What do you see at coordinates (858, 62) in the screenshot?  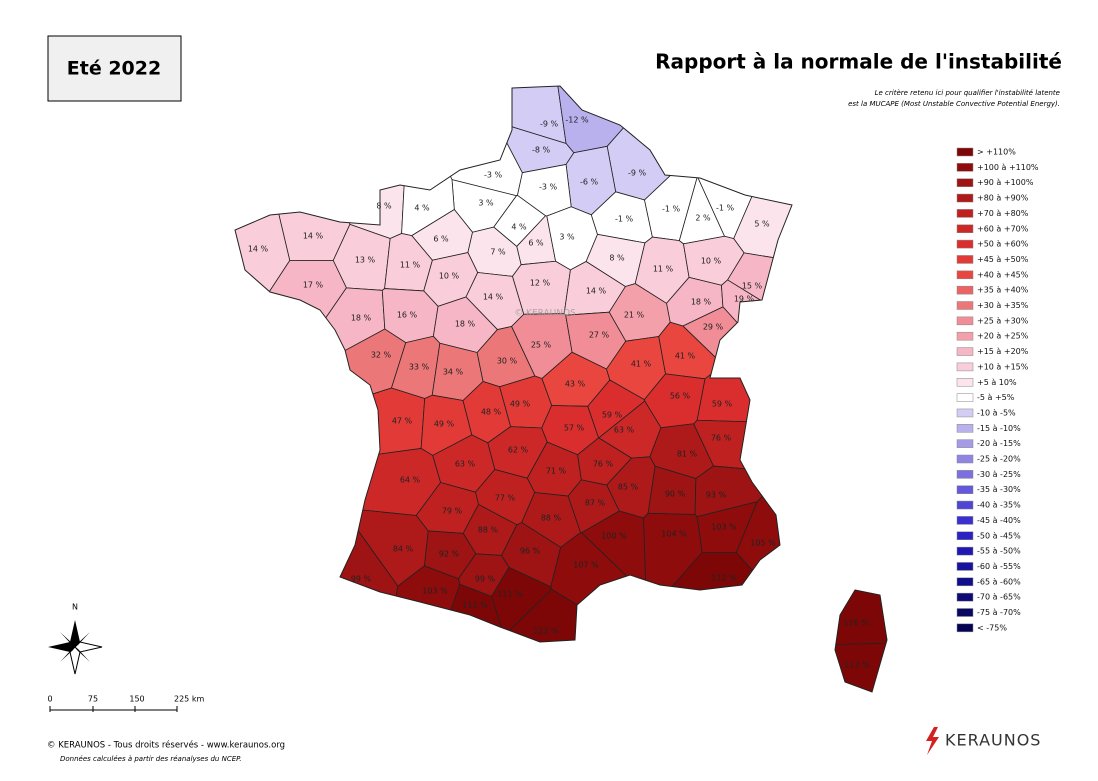 I see `title: Rapport à la normale de l'instabilité` at bounding box center [858, 62].